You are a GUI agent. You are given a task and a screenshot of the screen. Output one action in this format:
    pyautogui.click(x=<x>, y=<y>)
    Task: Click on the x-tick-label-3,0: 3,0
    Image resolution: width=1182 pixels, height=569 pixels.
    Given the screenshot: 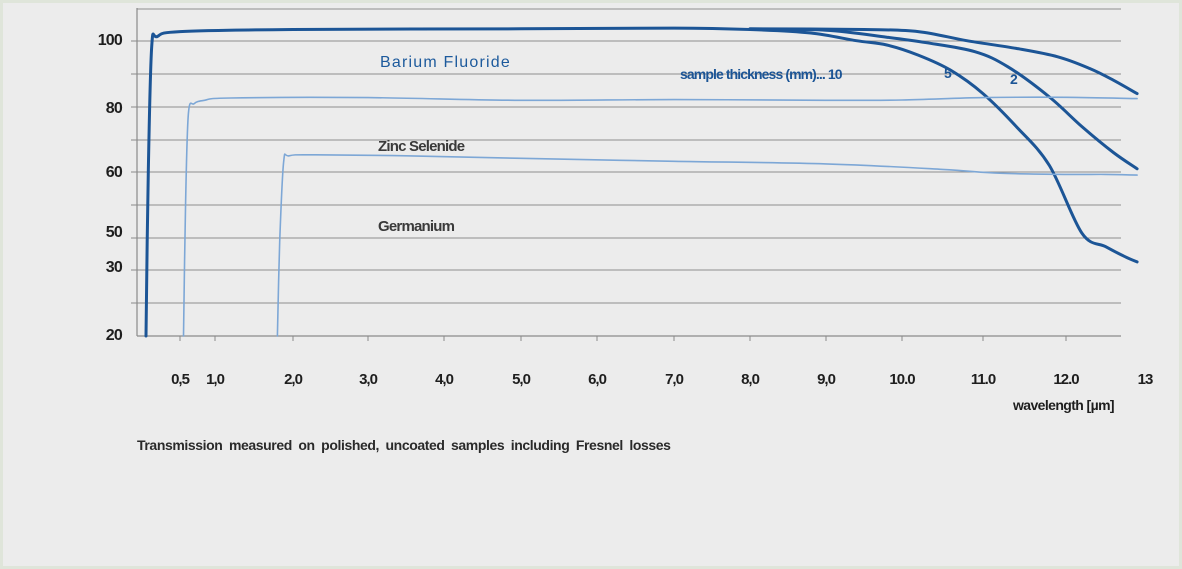 What is the action you would take?
    pyautogui.click(x=368, y=379)
    